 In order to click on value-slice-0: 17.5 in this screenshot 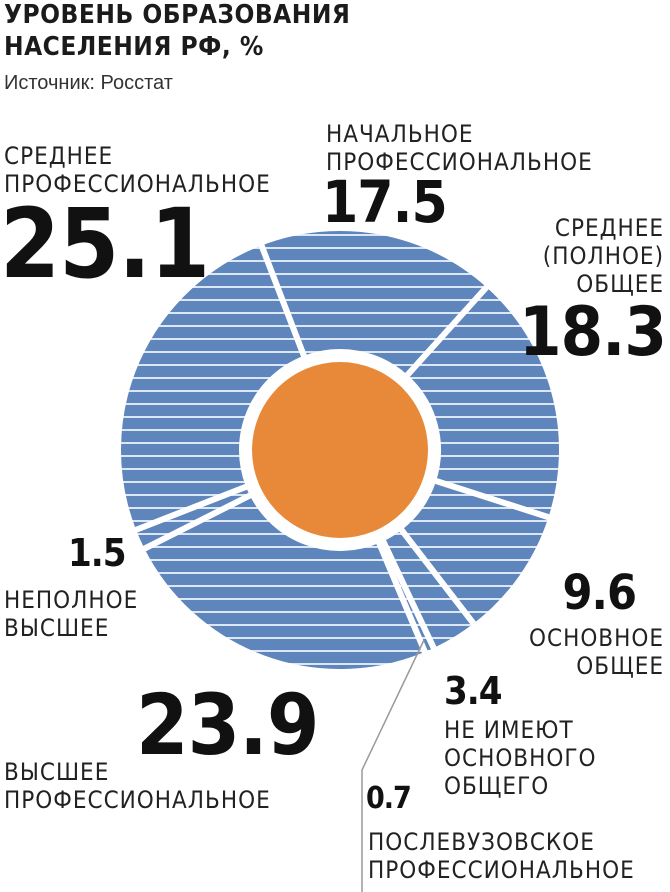, I will do `click(385, 202)`.